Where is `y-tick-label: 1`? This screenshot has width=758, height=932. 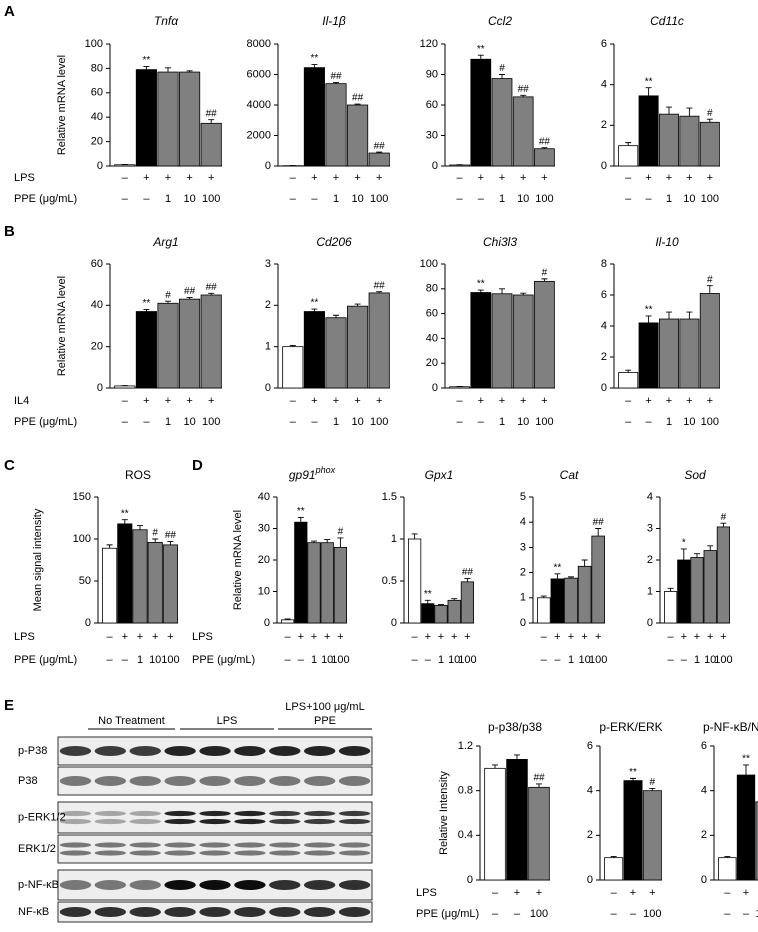
y-tick-label: 1 is located at coordinates (268, 347).